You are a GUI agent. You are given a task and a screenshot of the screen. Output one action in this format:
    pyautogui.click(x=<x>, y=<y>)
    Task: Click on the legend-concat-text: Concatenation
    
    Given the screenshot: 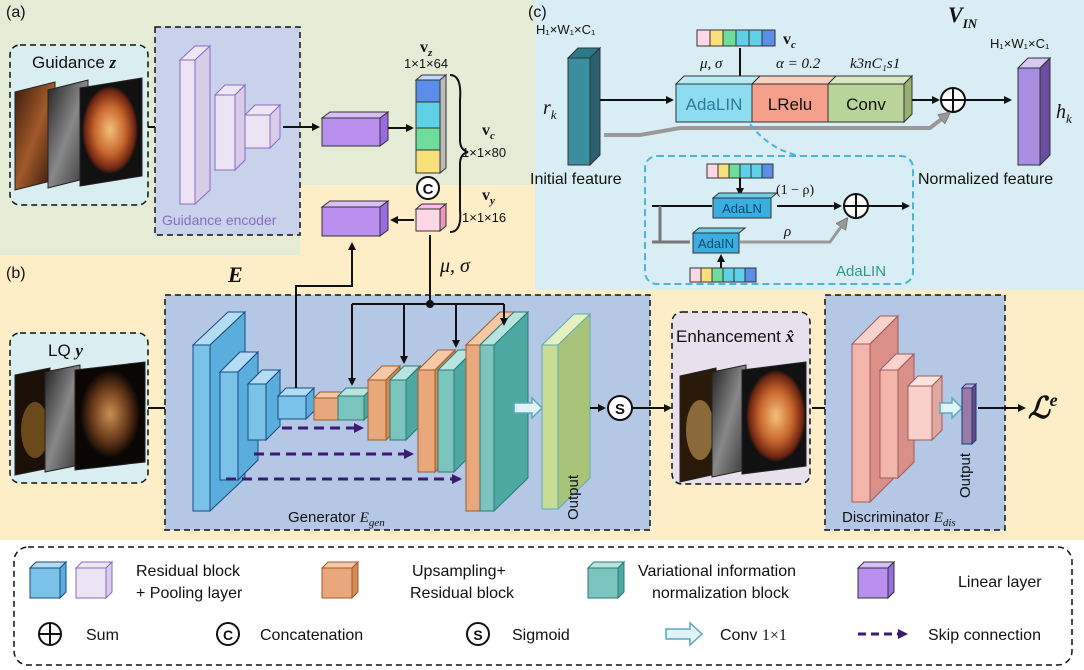 What is the action you would take?
    pyautogui.click(x=311, y=635)
    